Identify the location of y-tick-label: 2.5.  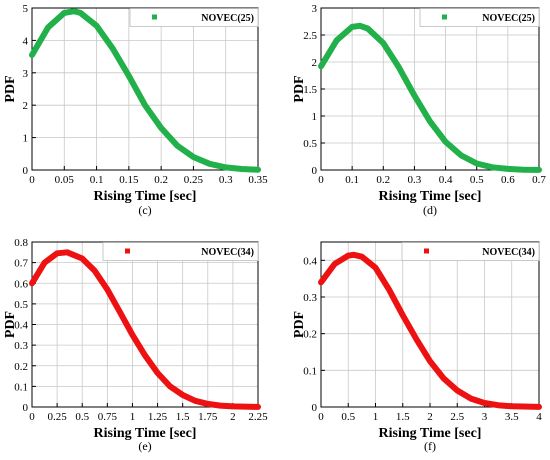
(310, 36).